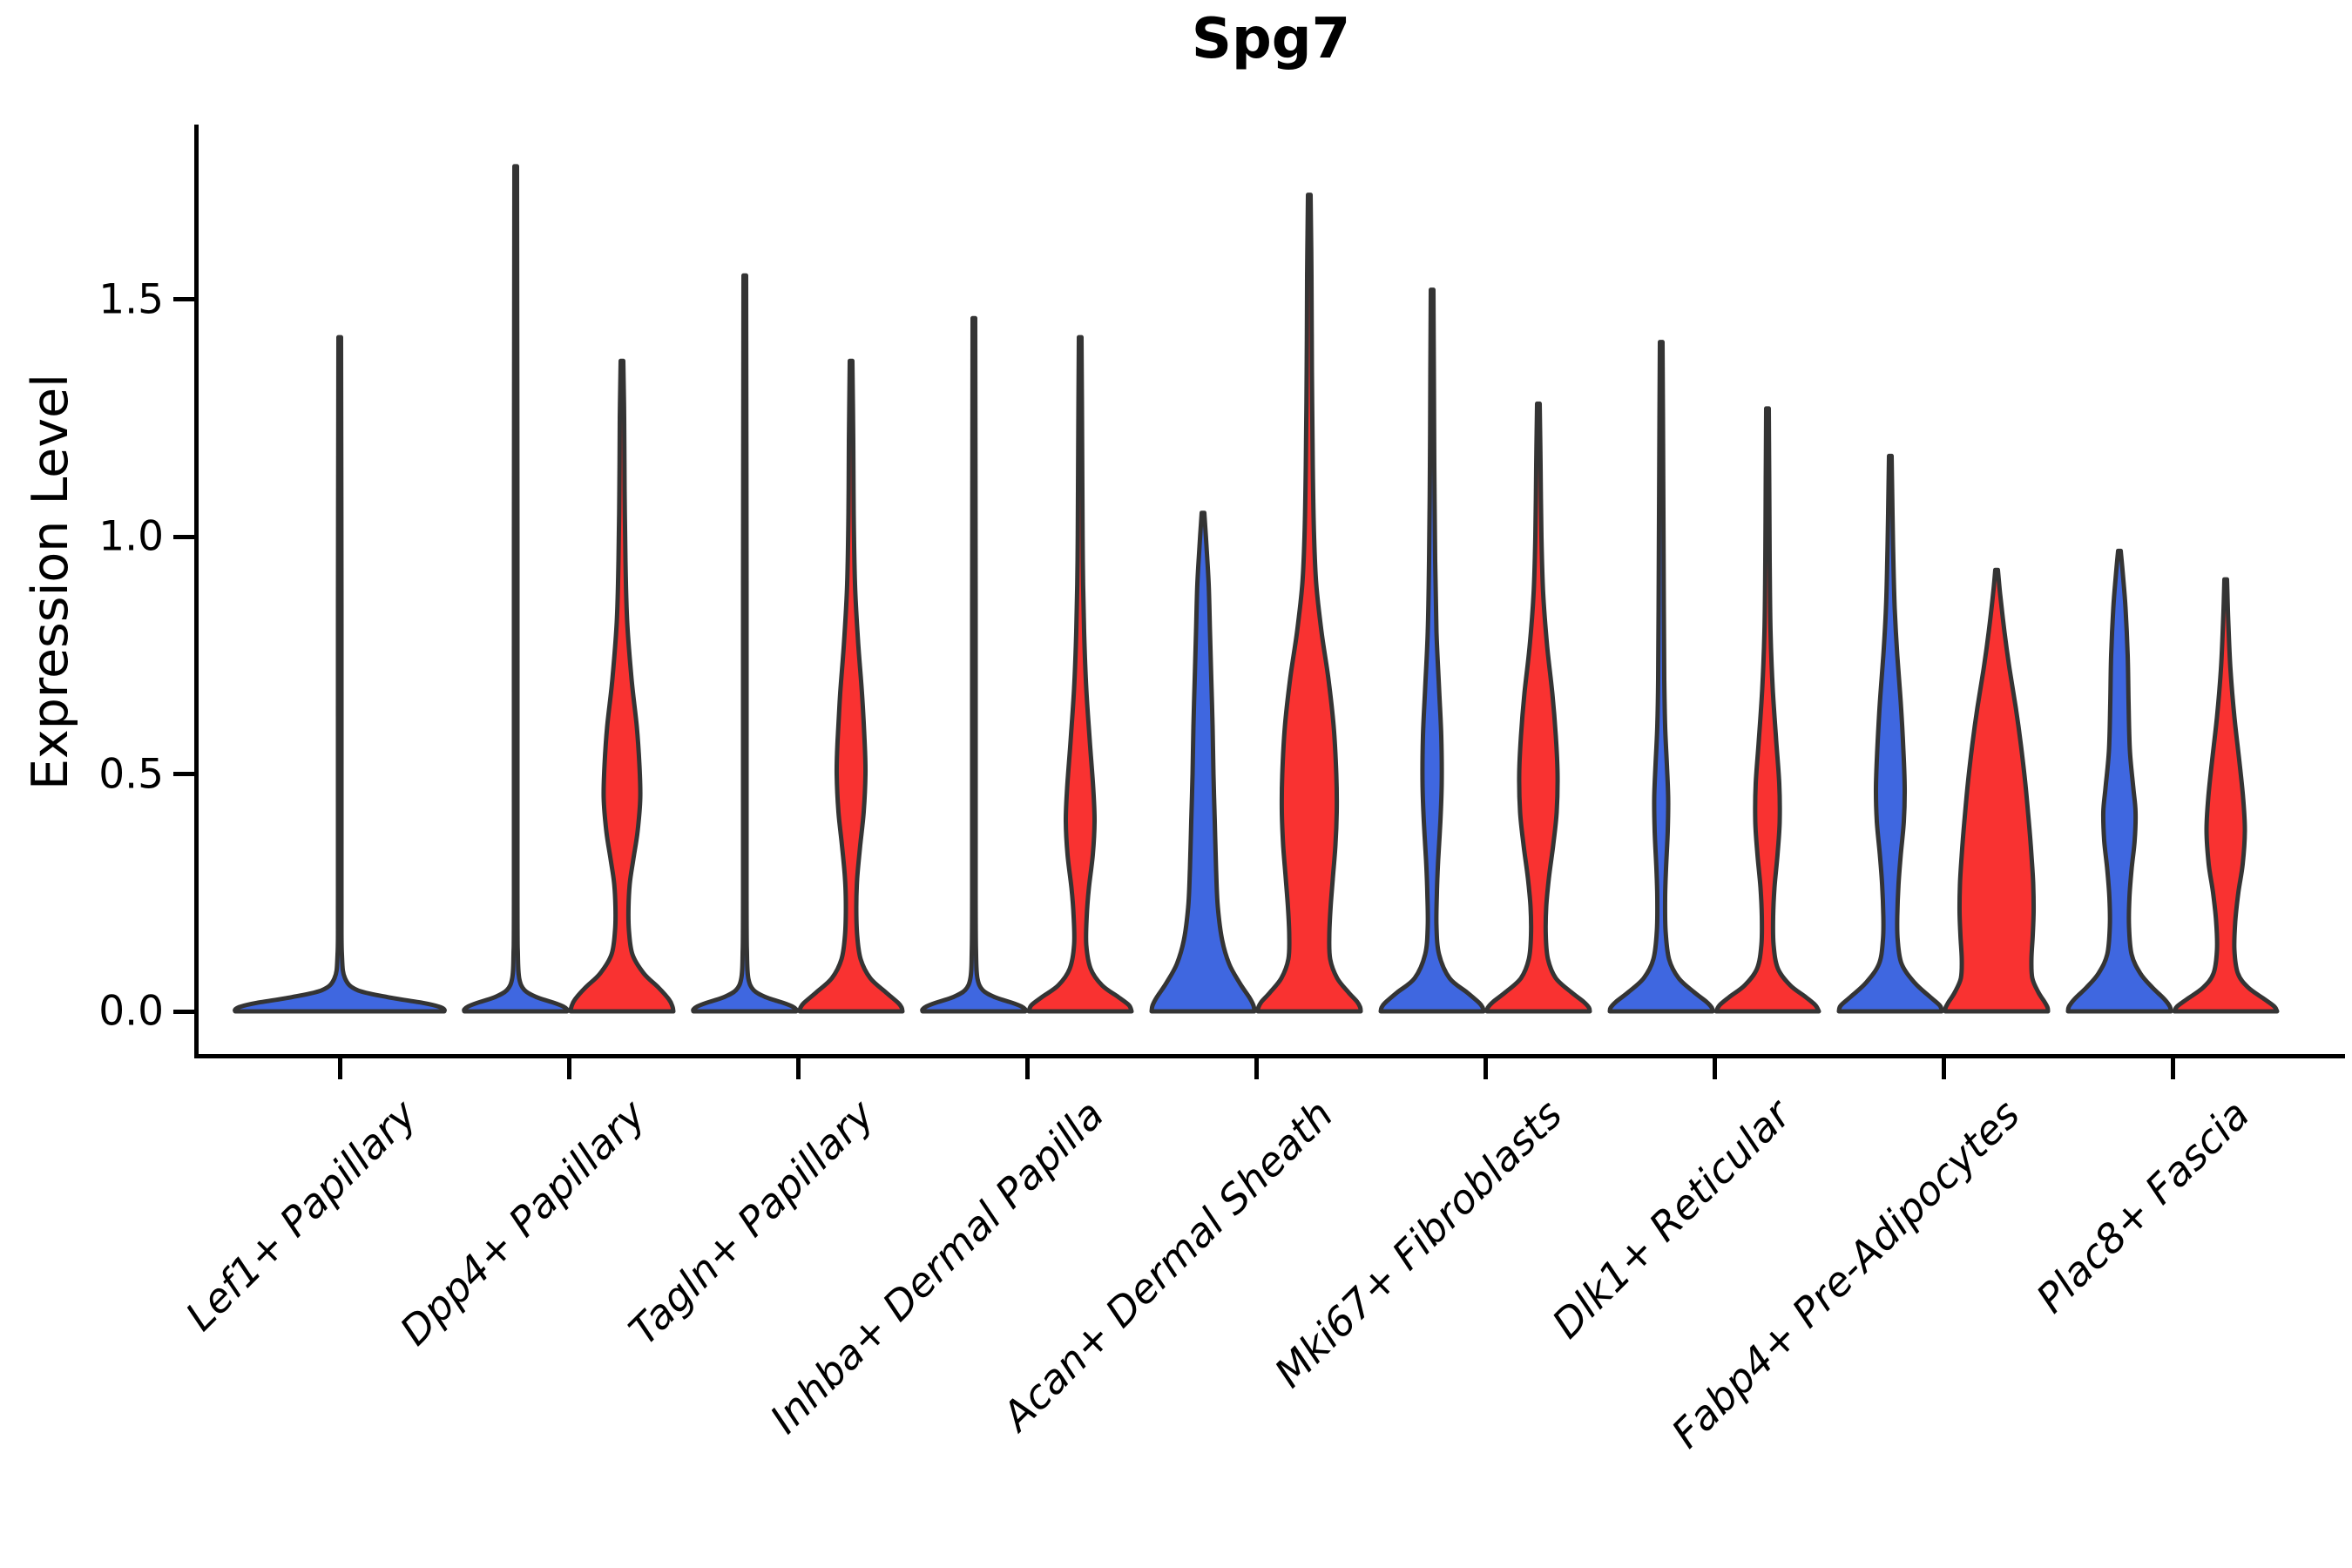 Image resolution: width=2352 pixels, height=1568 pixels. I want to click on violin-dpp4-papillary-blue, so click(516, 589).